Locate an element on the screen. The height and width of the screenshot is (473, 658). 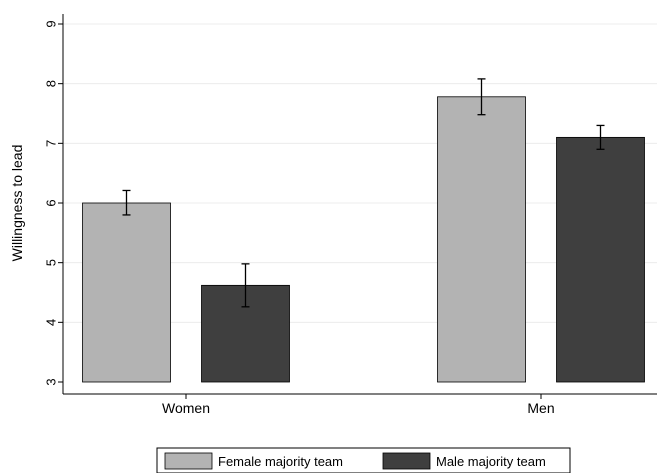
y-tick-label: 6 is located at coordinates (51, 202).